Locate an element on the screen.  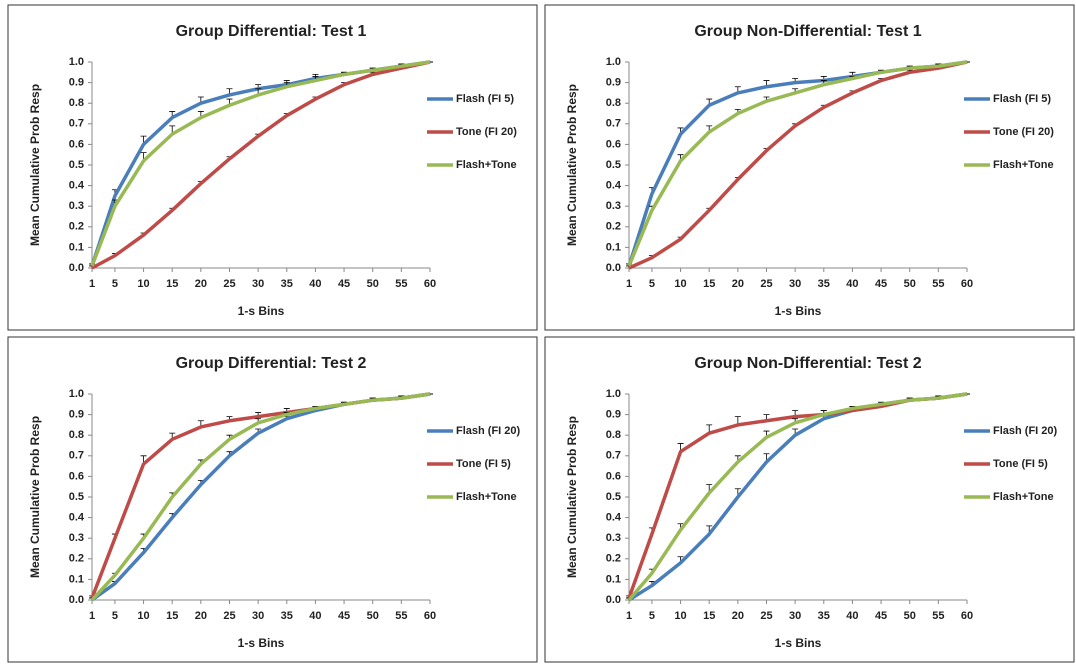
x-tick-label: 50 is located at coordinates (910, 616).